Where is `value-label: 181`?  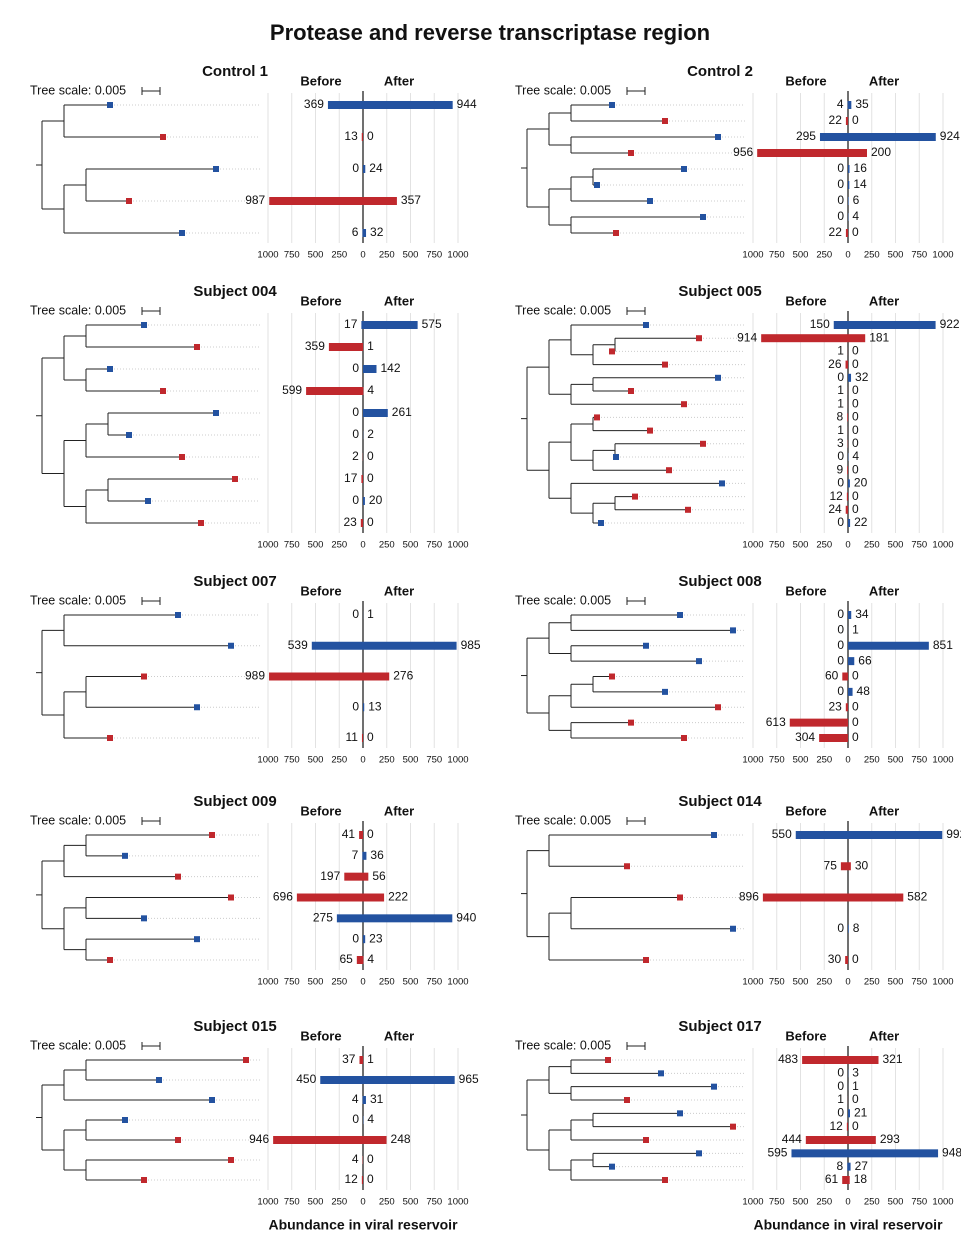 value-label: 181 is located at coordinates (879, 337).